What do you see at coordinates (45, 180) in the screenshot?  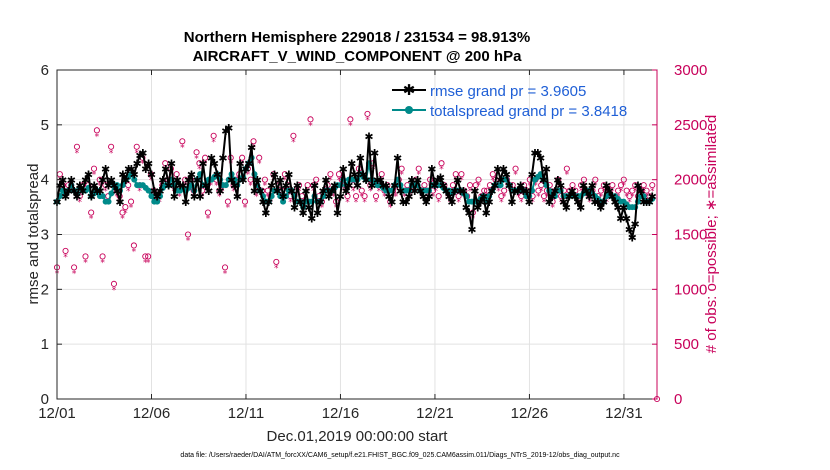 I see `y-tick-label: 4` at bounding box center [45, 180].